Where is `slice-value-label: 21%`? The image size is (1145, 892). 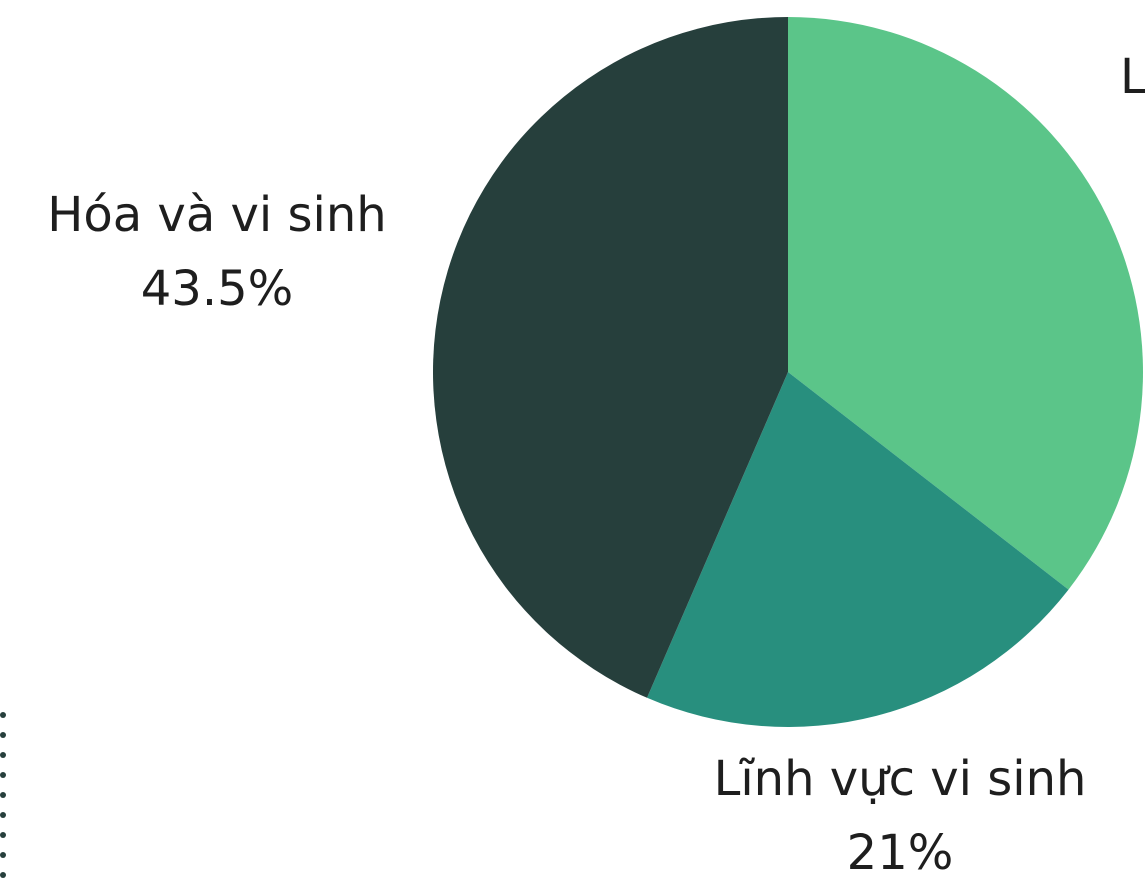
slice-value-label: 21% is located at coordinates (900, 853).